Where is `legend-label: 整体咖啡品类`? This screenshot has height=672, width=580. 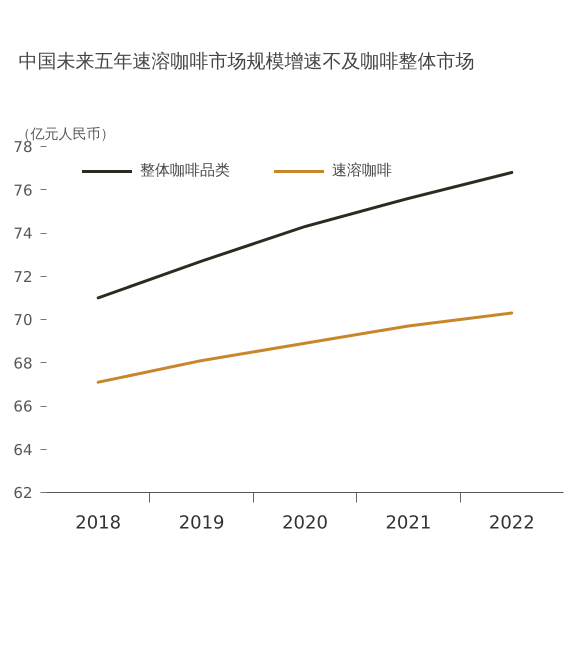
legend-label: 整体咖啡品类 is located at coordinates (185, 170).